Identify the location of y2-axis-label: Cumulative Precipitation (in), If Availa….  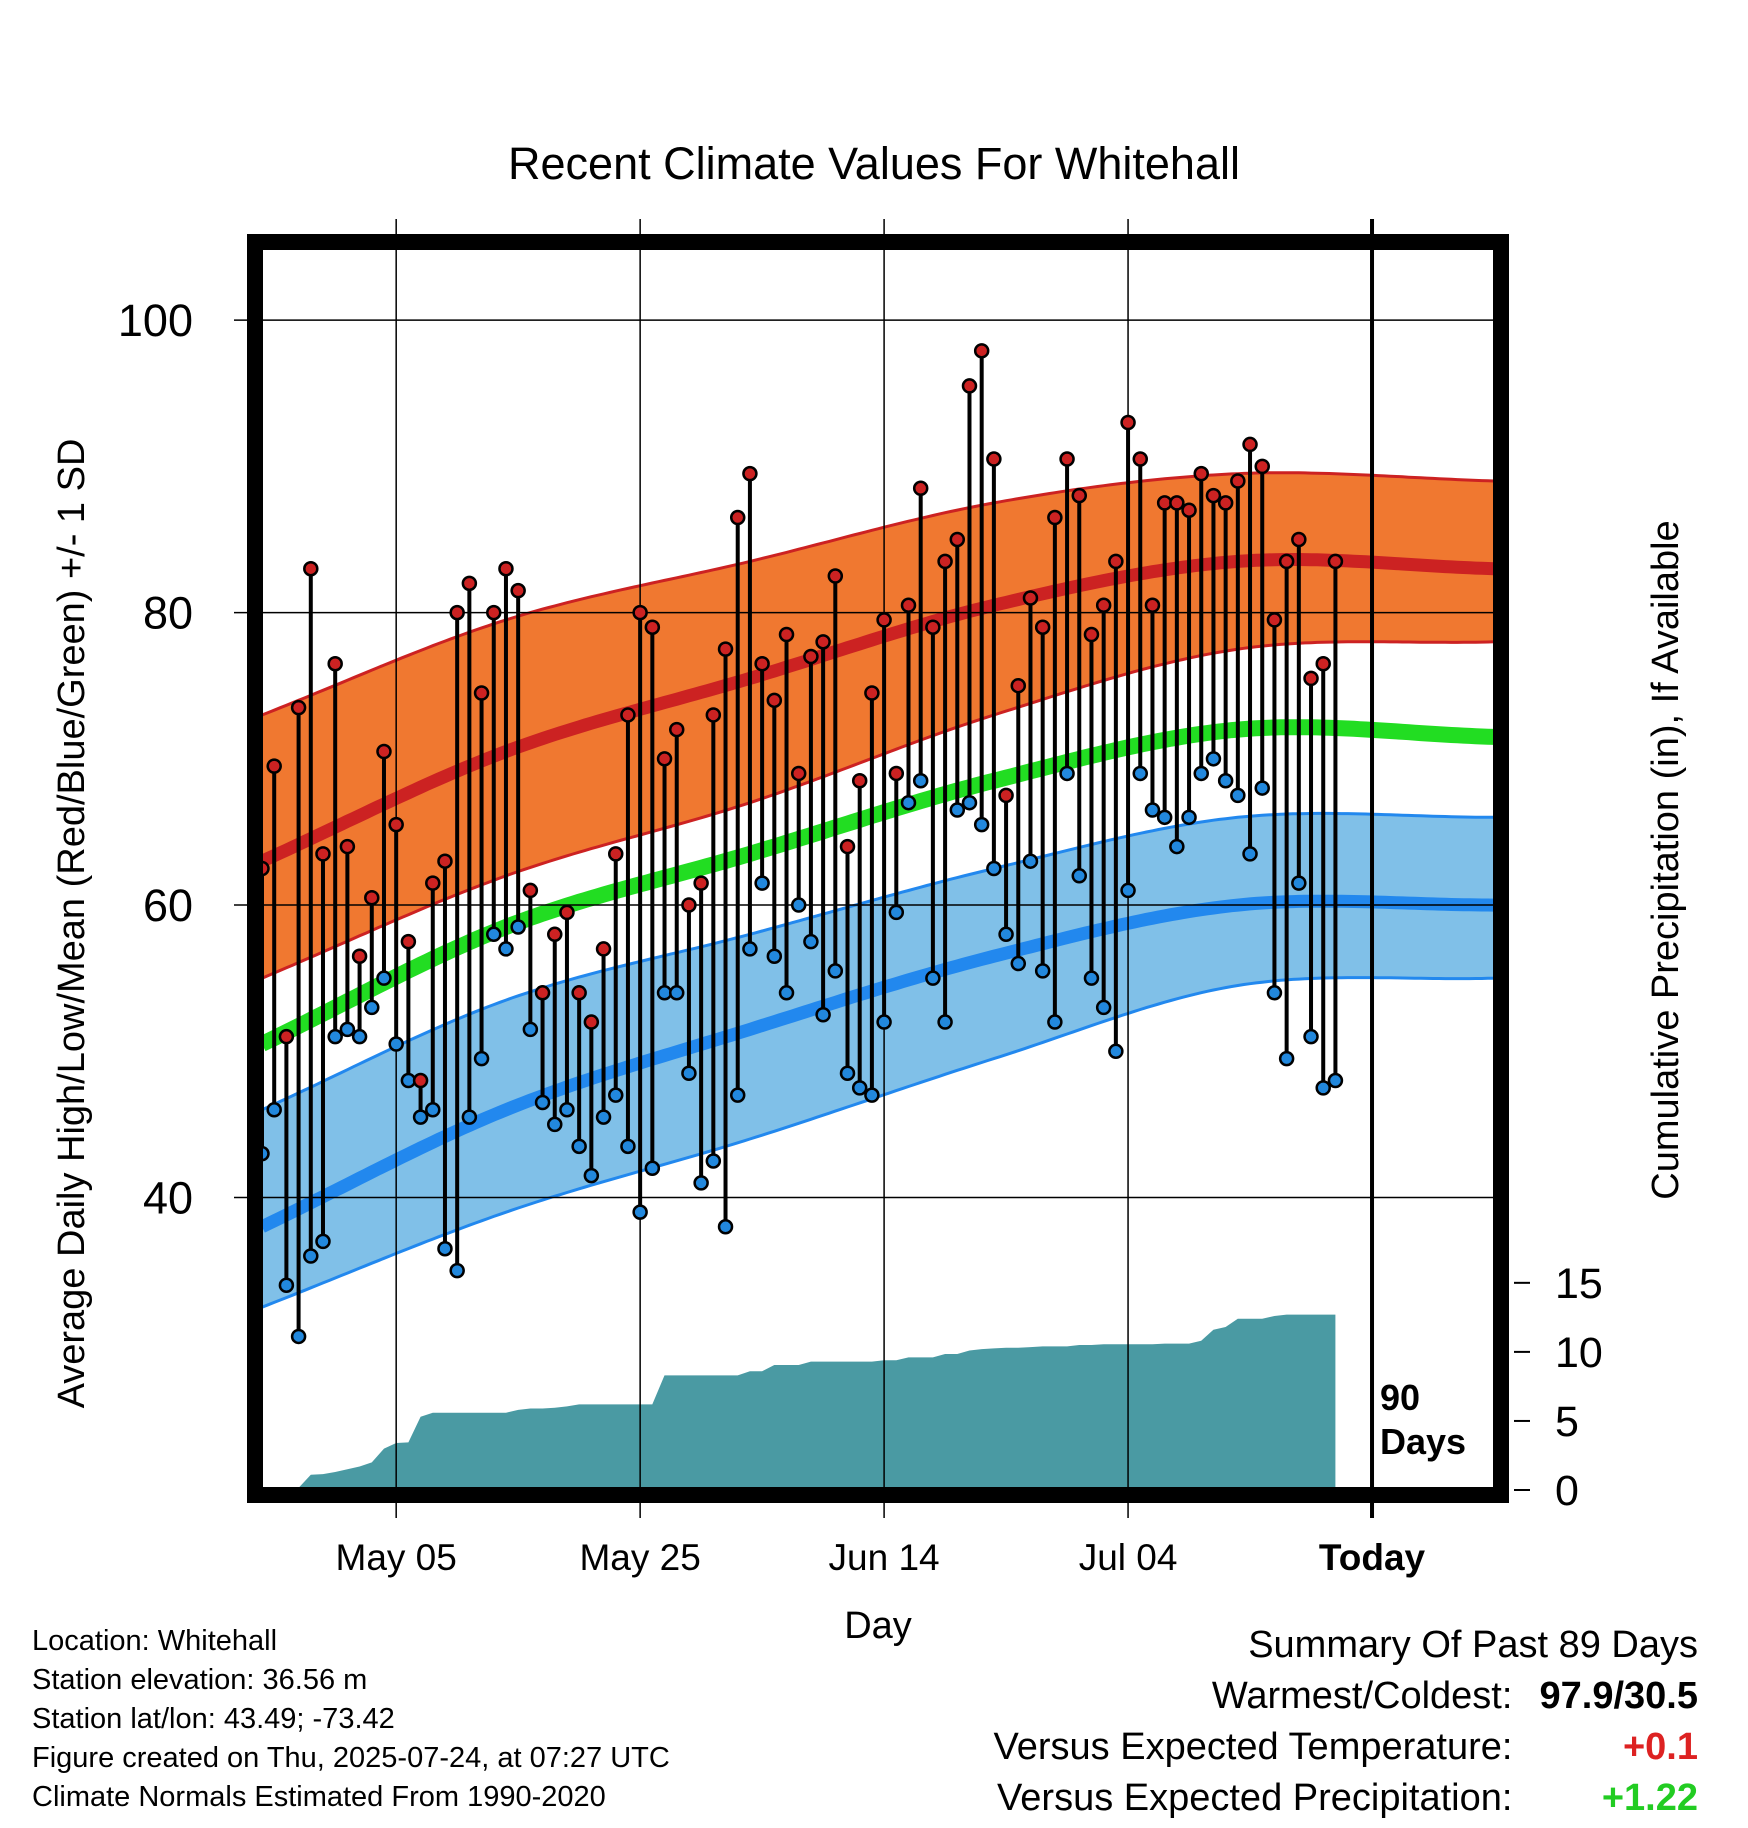
(1666, 859).